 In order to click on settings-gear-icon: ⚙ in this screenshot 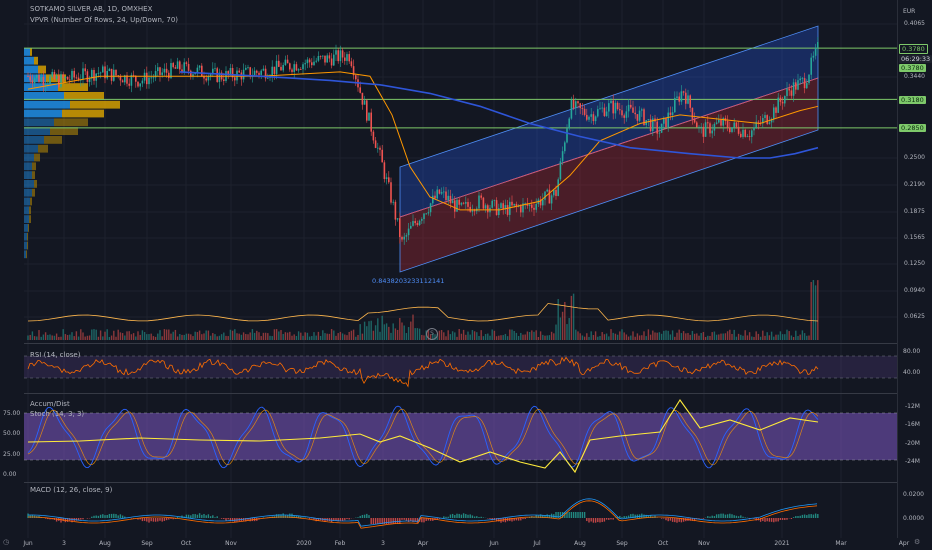, I will do `click(917, 542)`.